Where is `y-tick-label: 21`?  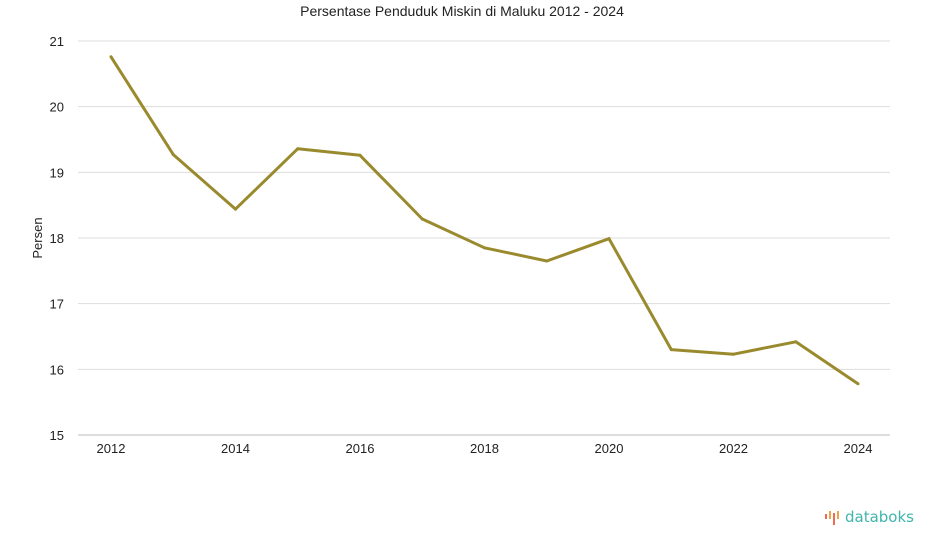
y-tick-label: 21 is located at coordinates (57, 41).